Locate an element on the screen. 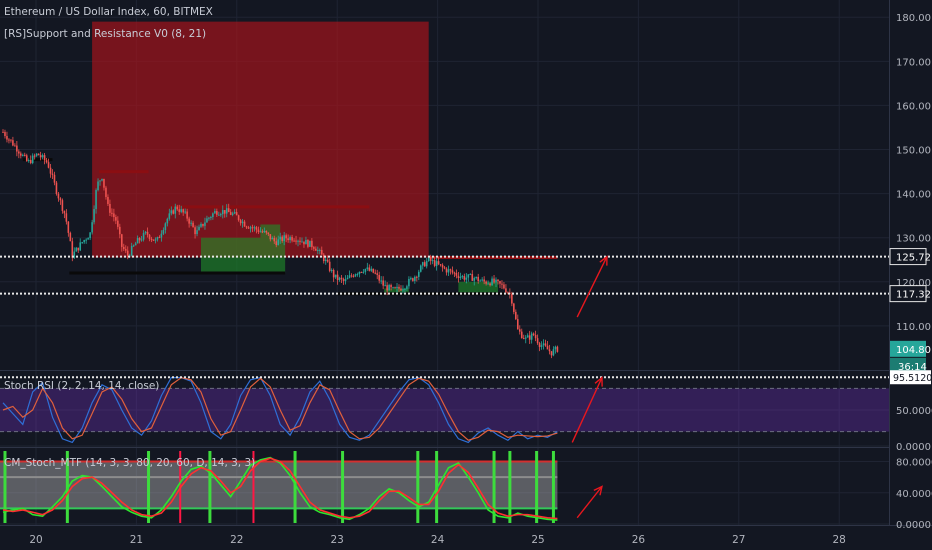 The width and height of the screenshot is (932, 550). y-tick-label: 130.00 is located at coordinates (913, 239).